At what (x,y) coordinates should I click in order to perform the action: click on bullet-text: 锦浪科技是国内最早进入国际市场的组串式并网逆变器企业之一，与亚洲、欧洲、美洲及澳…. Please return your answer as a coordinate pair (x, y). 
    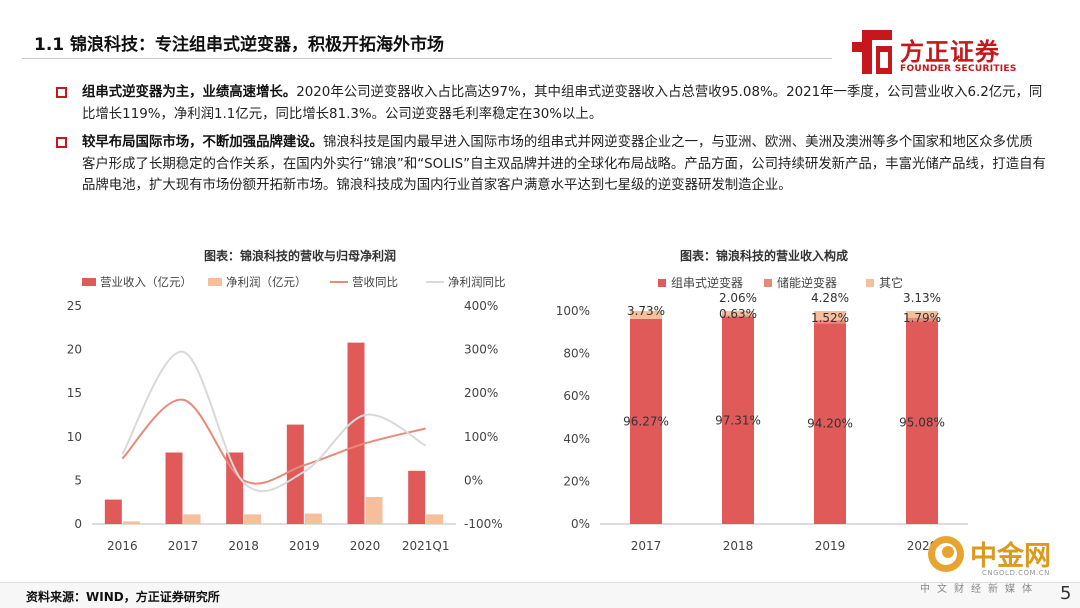
    Looking at the image, I should click on (564, 164).